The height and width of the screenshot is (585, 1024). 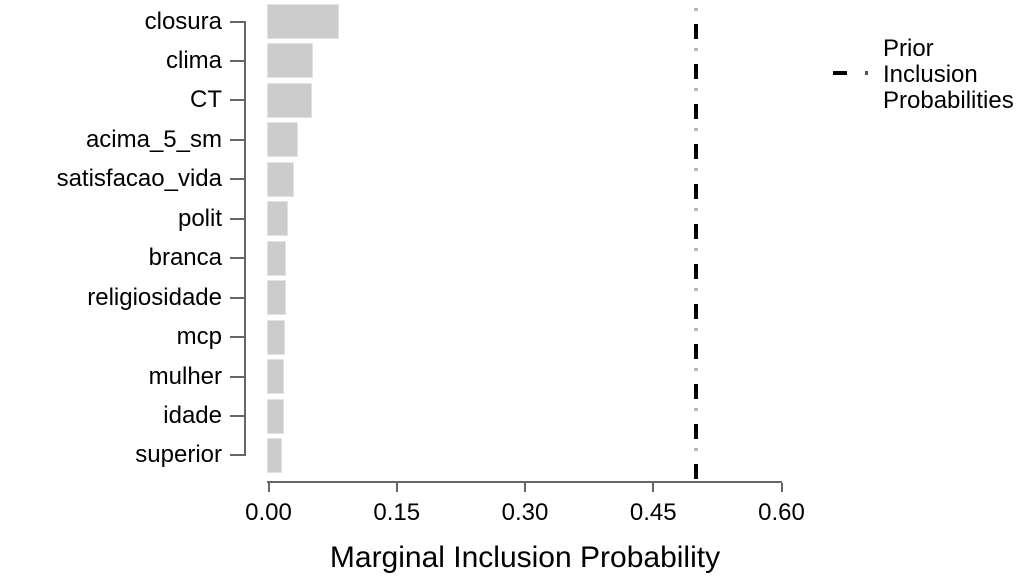 I want to click on category-label: religiosidade, so click(x=154, y=297).